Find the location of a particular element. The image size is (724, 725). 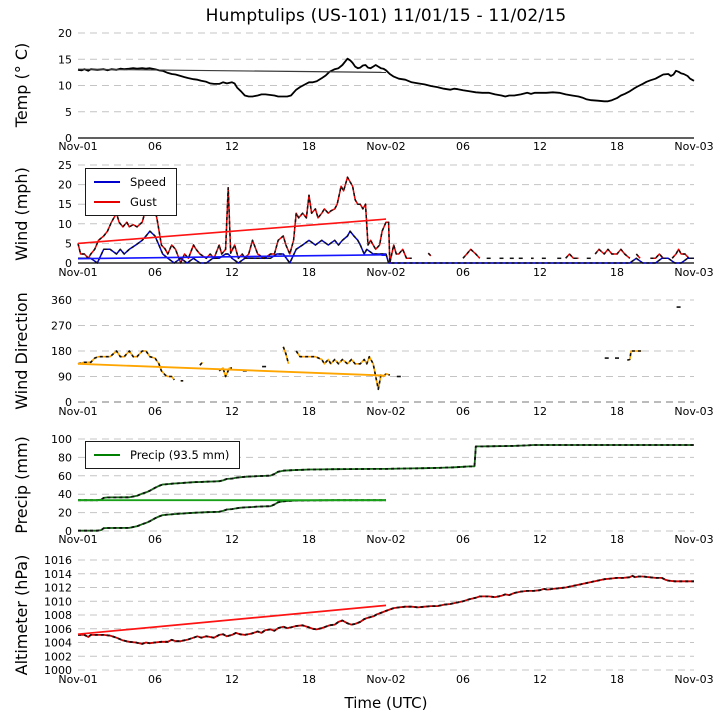

legend-item-precip: Precip (93.5 mm) is located at coordinates (161, 455).